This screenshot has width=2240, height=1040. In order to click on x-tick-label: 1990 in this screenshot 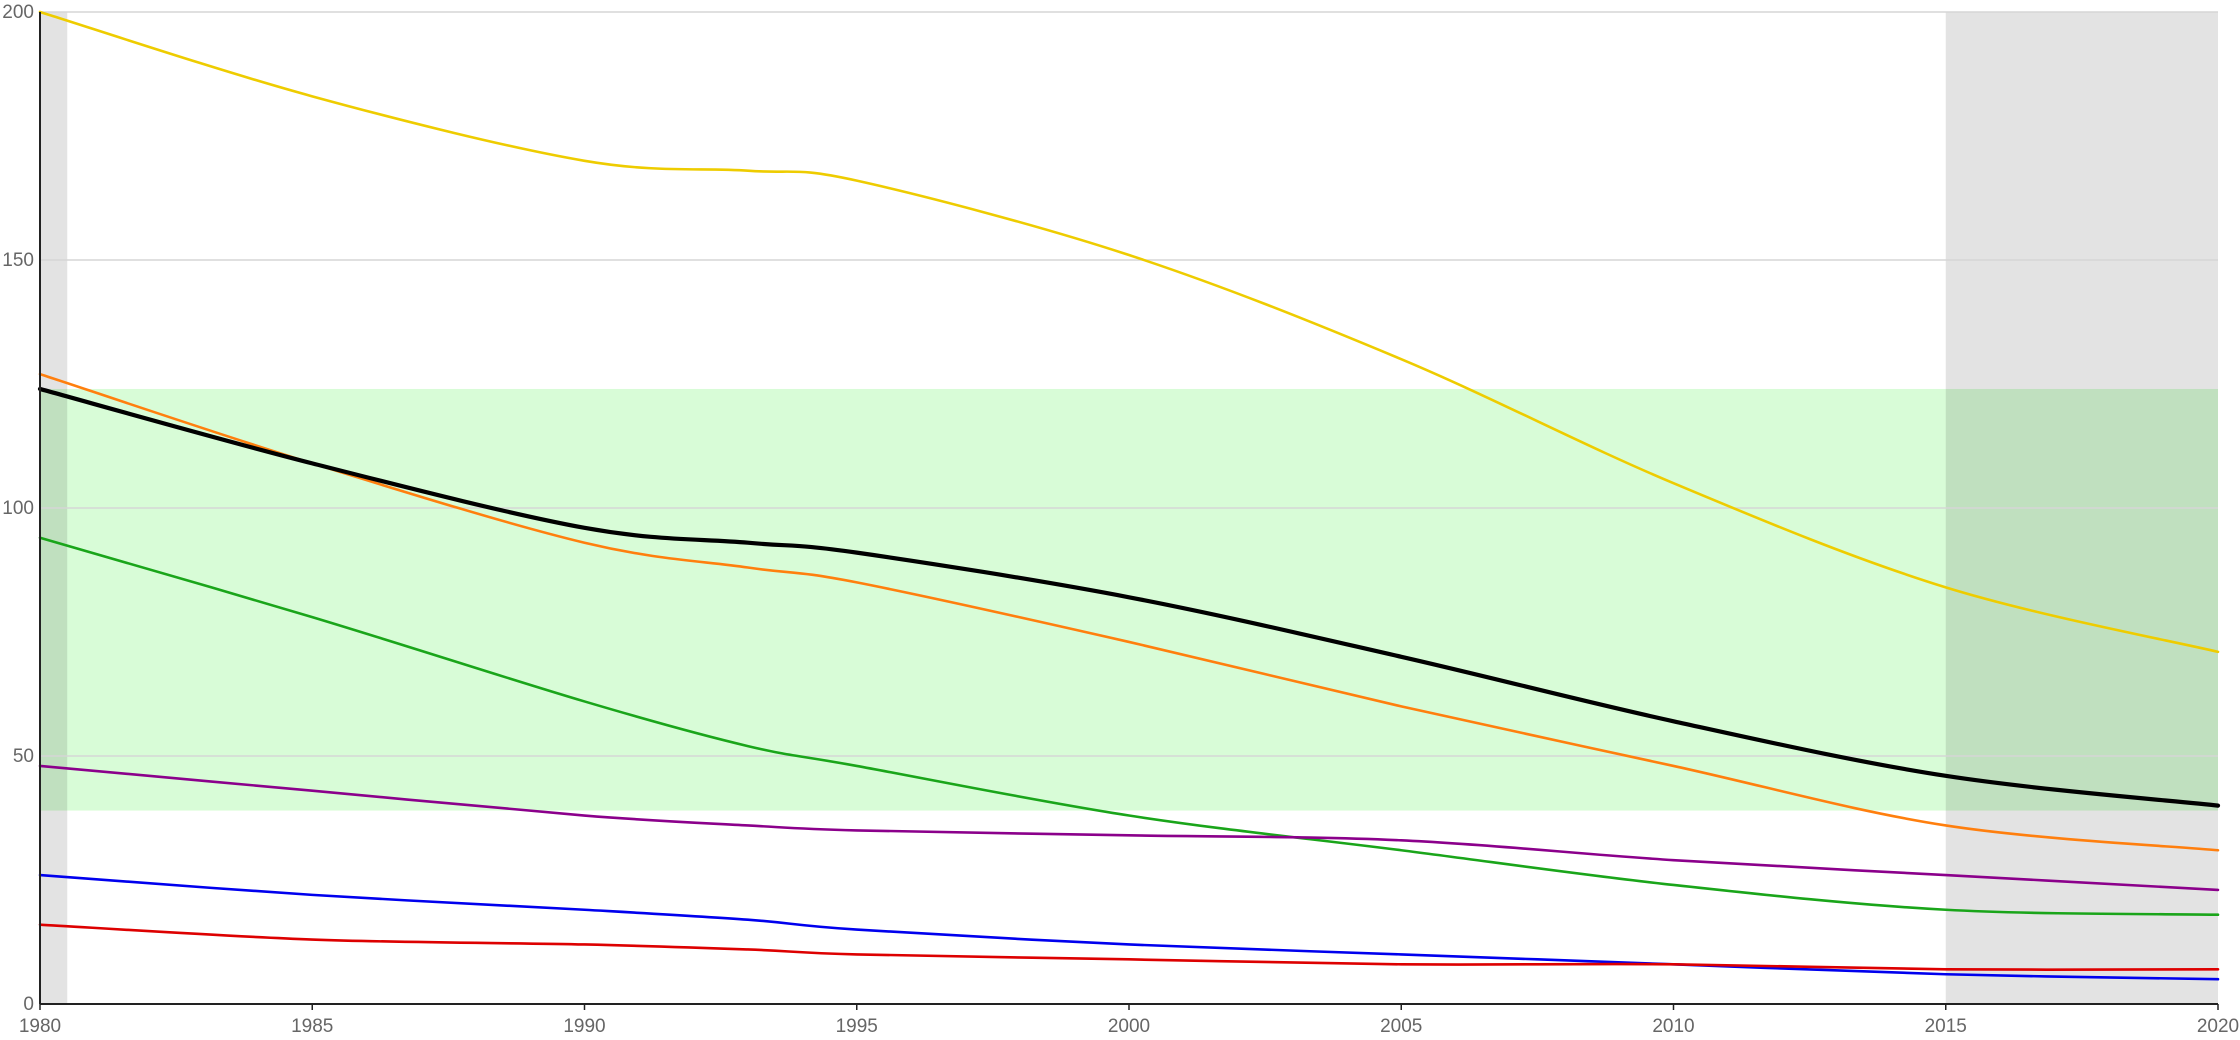, I will do `click(584, 1026)`.